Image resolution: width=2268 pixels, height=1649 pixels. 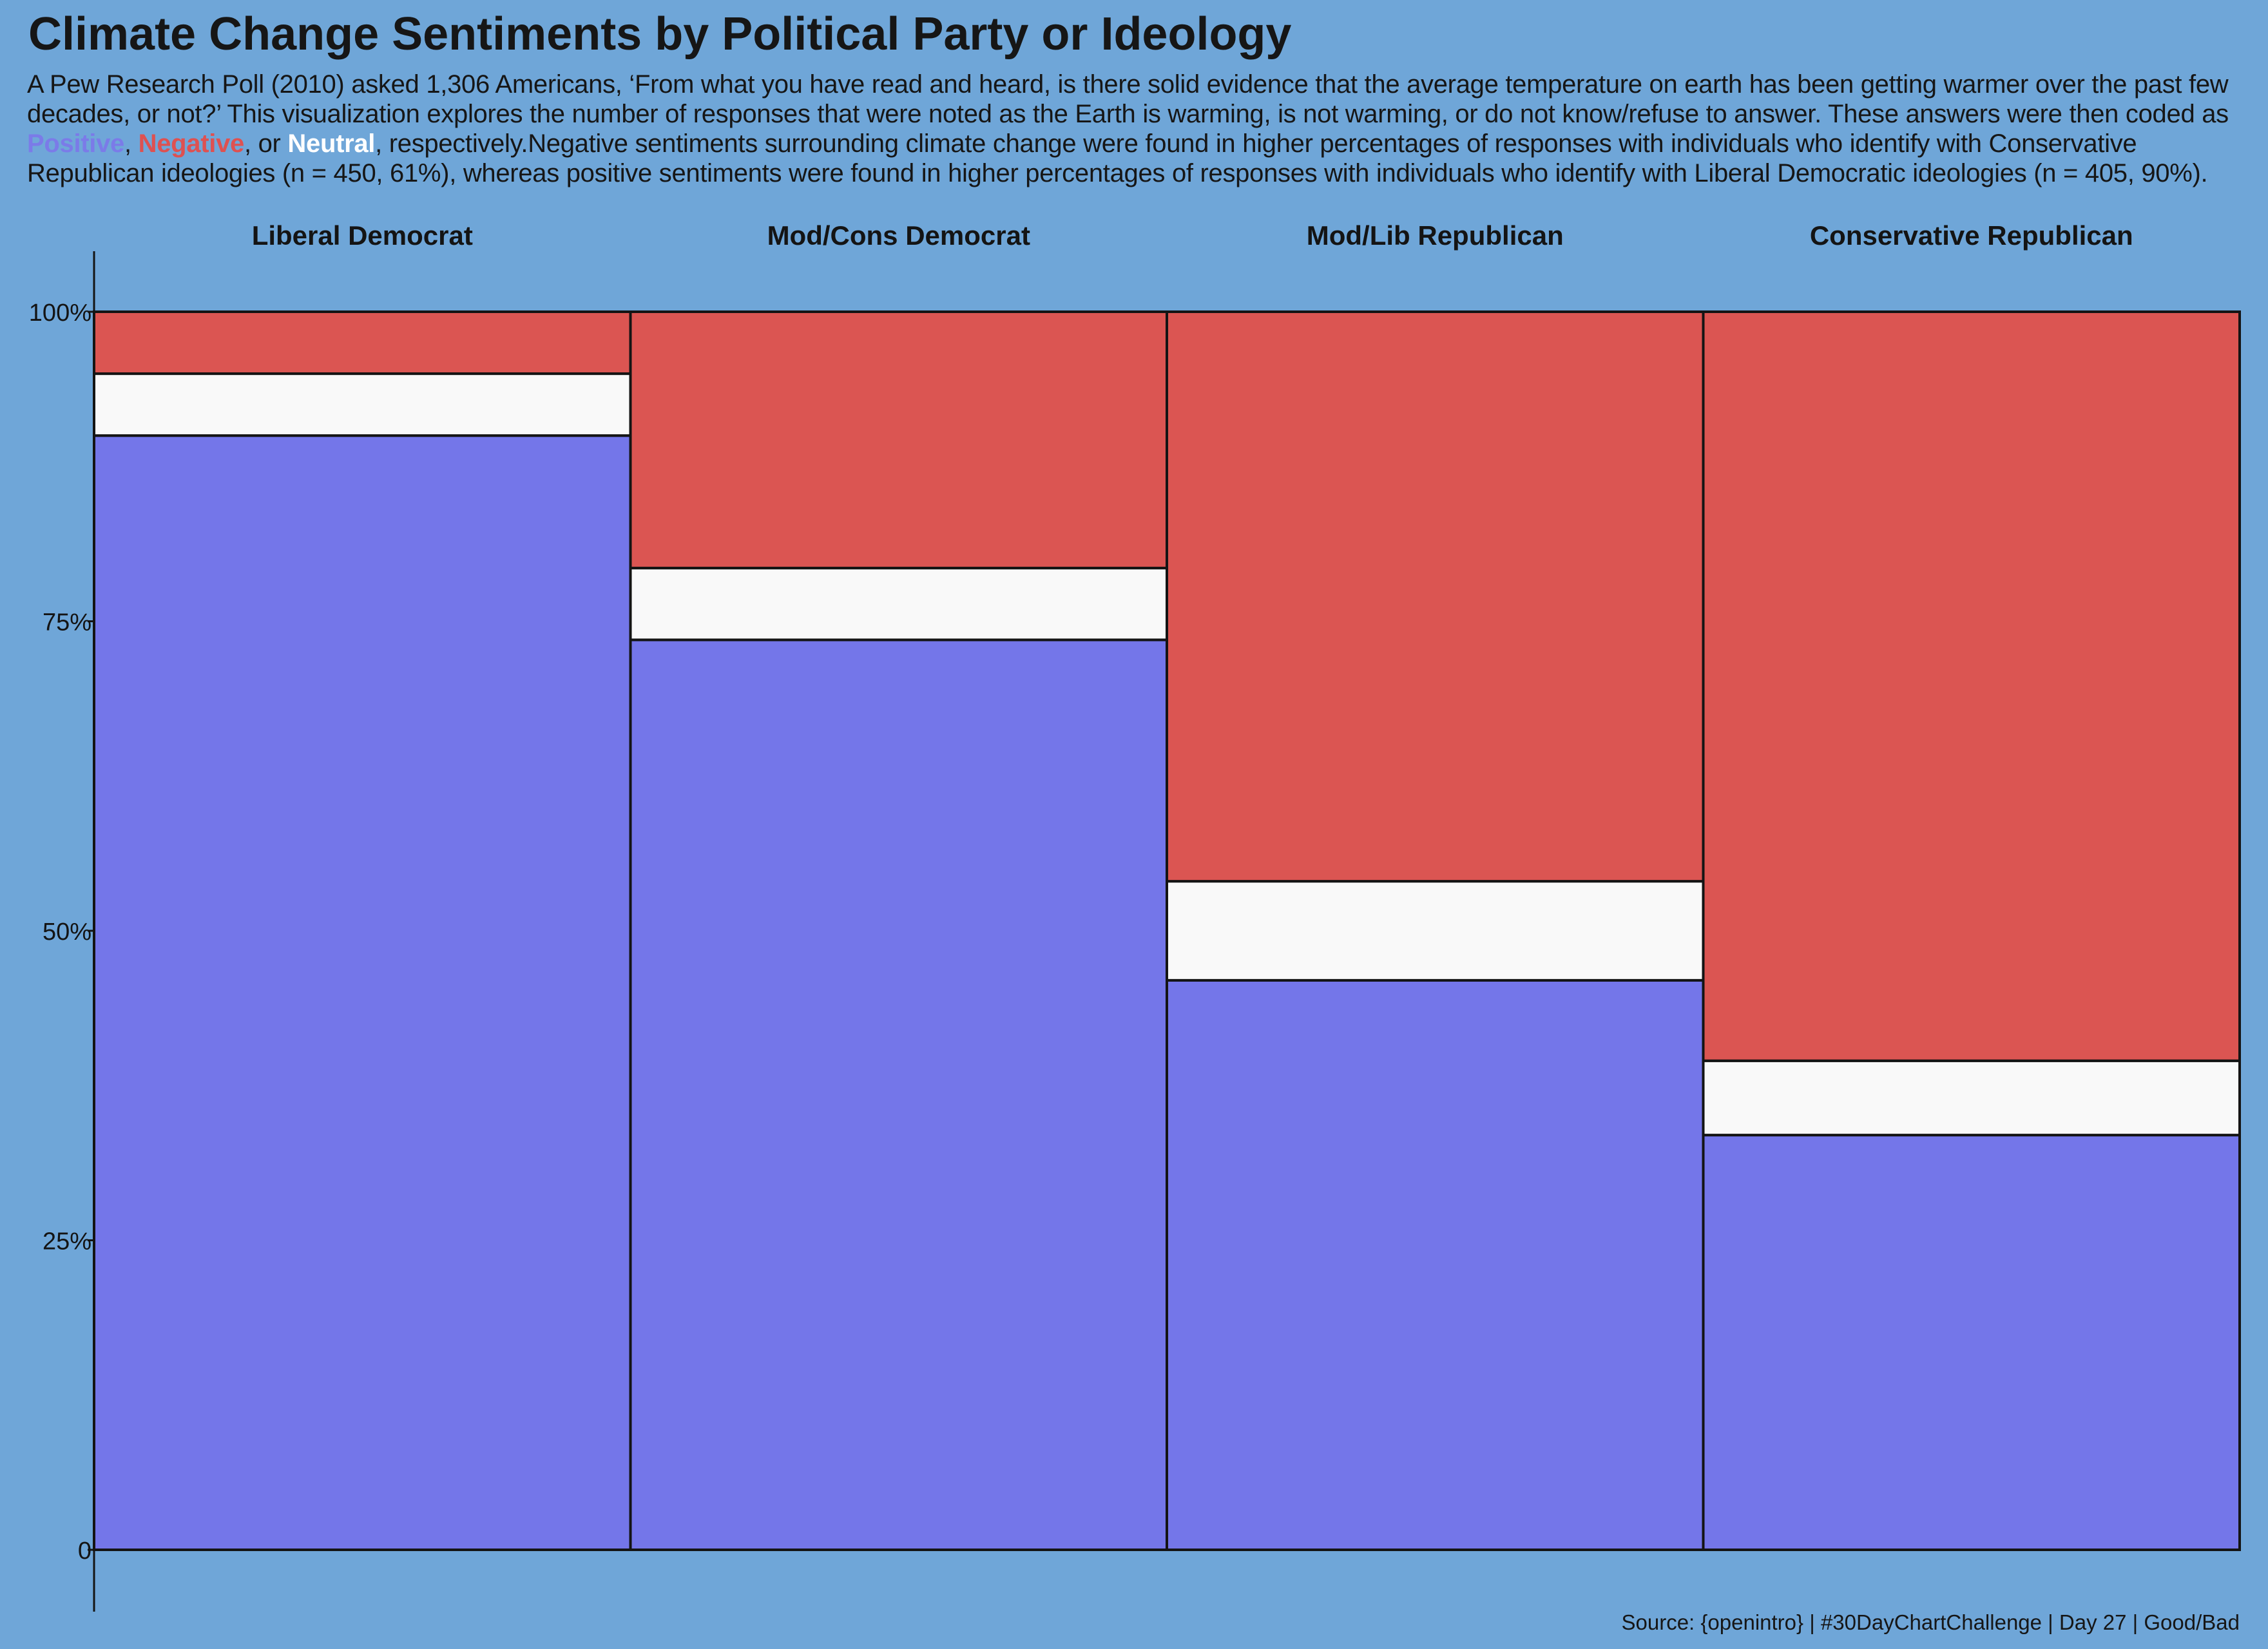 I want to click on facet-label-mod-lib-republican: Mod/Lib Republican, so click(x=1435, y=235).